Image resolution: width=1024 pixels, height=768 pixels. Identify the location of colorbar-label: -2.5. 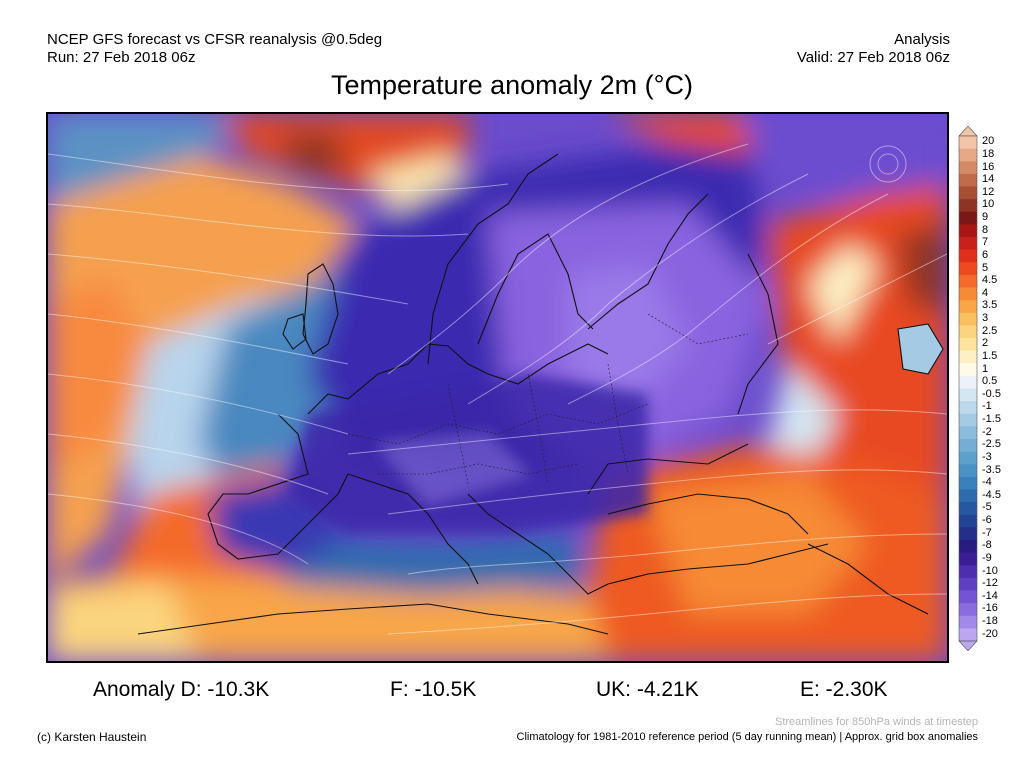
(991, 444).